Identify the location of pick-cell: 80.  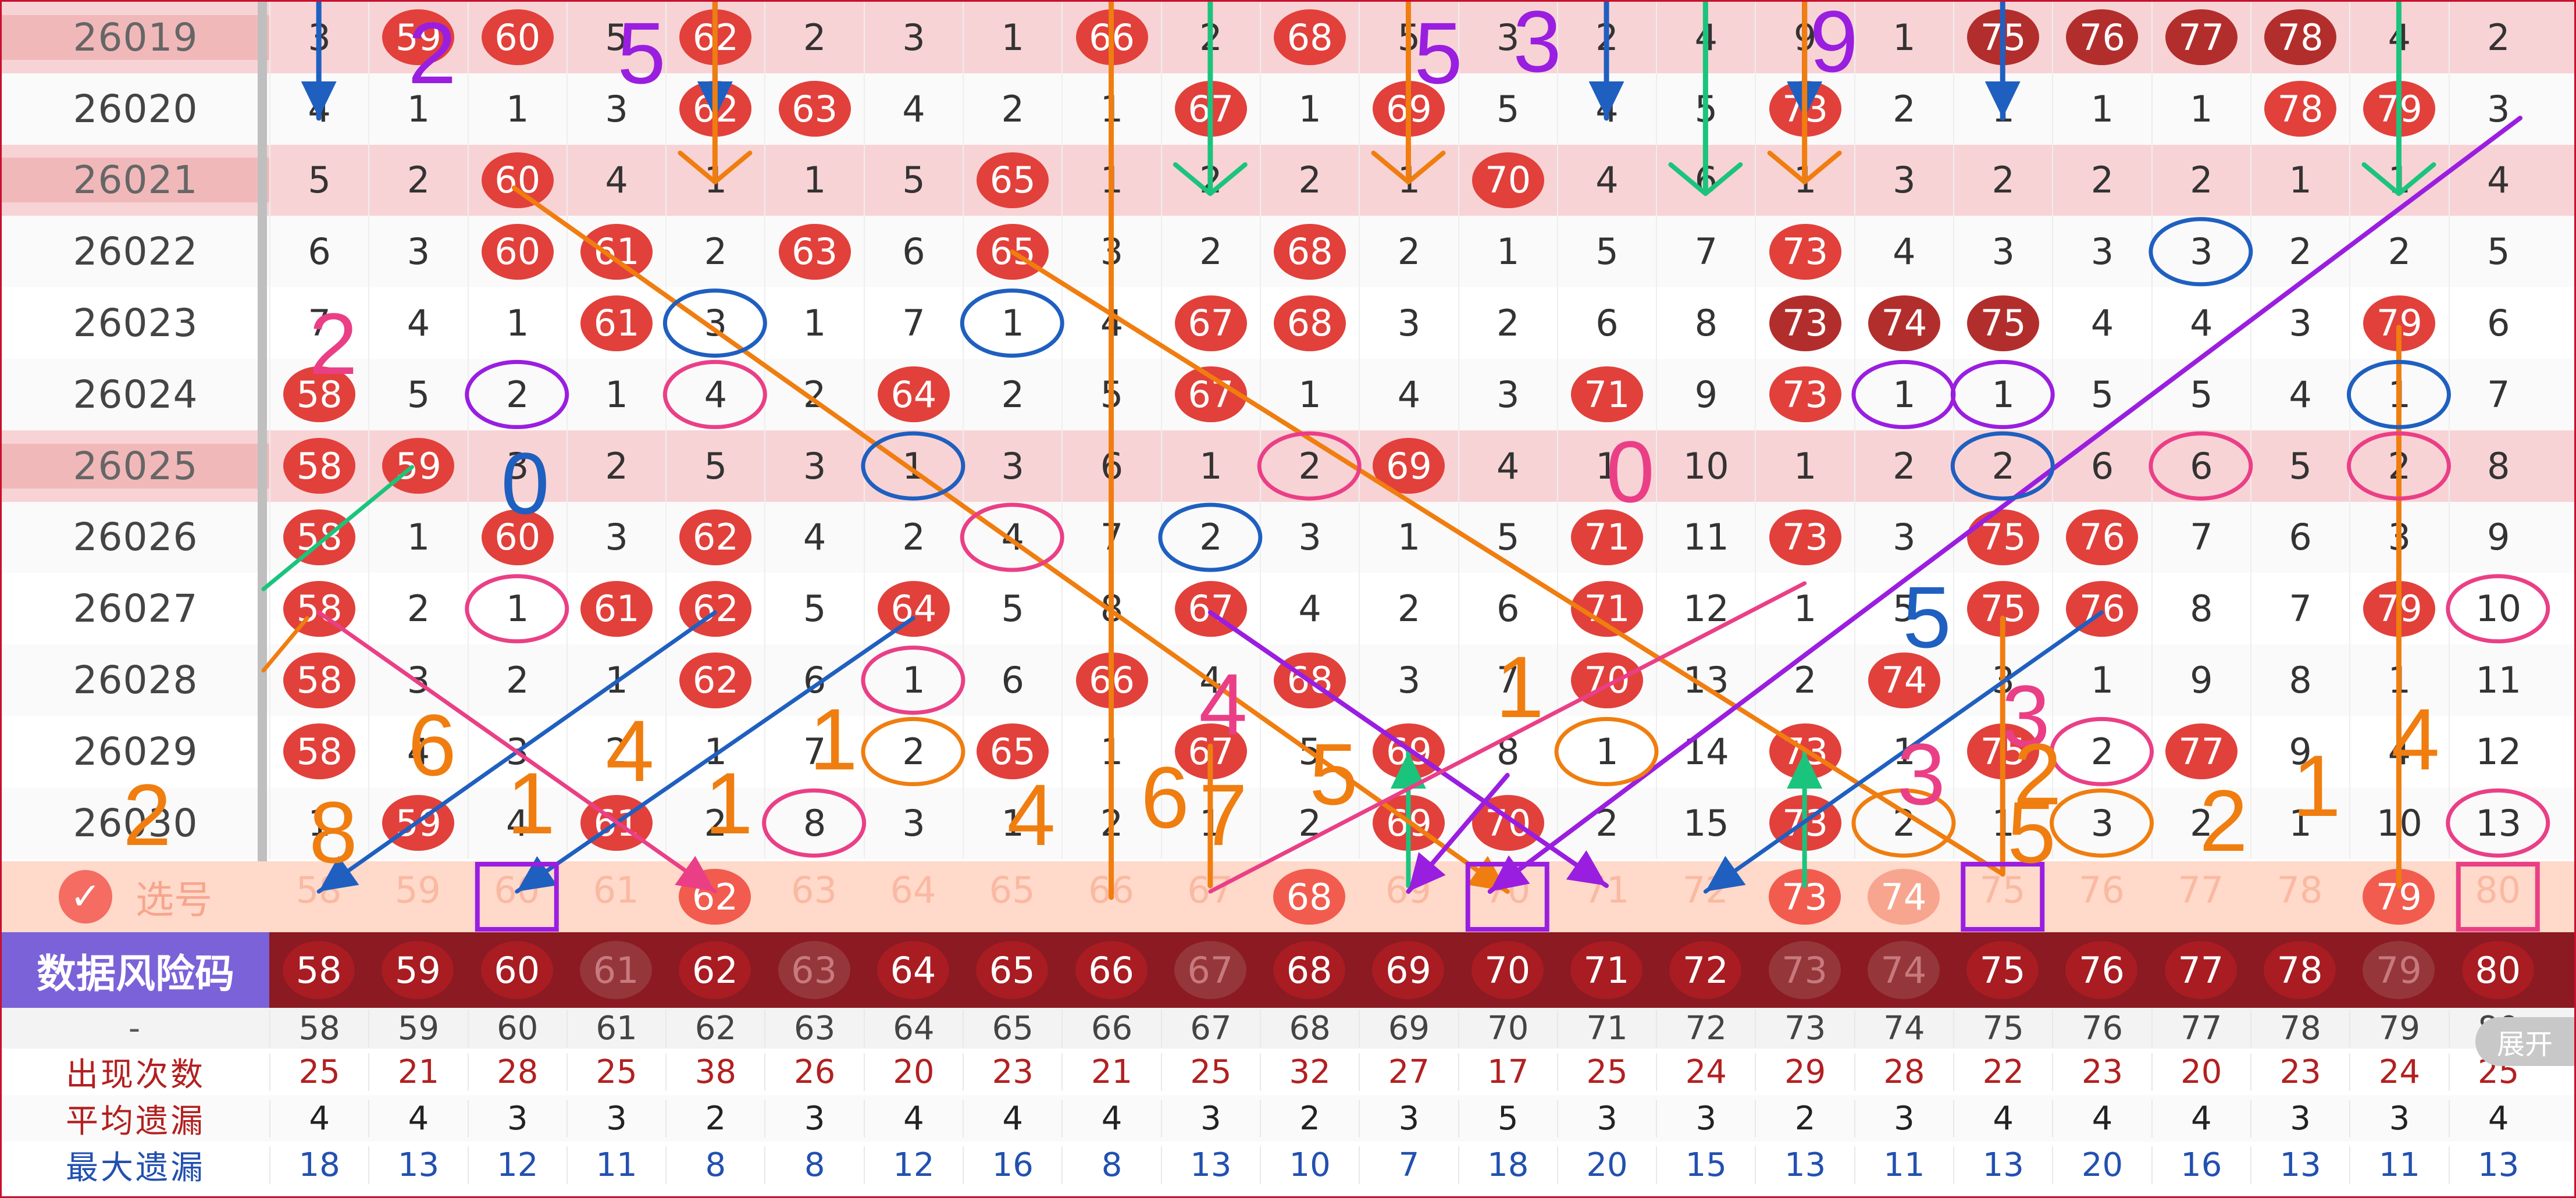
(2498, 890).